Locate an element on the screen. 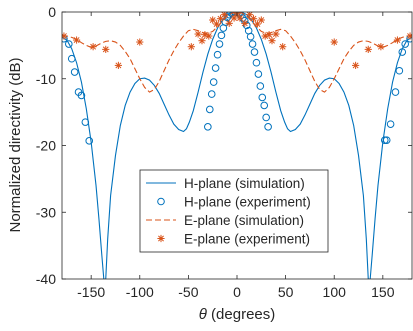  x-tick-label: -50 is located at coordinates (188, 292).